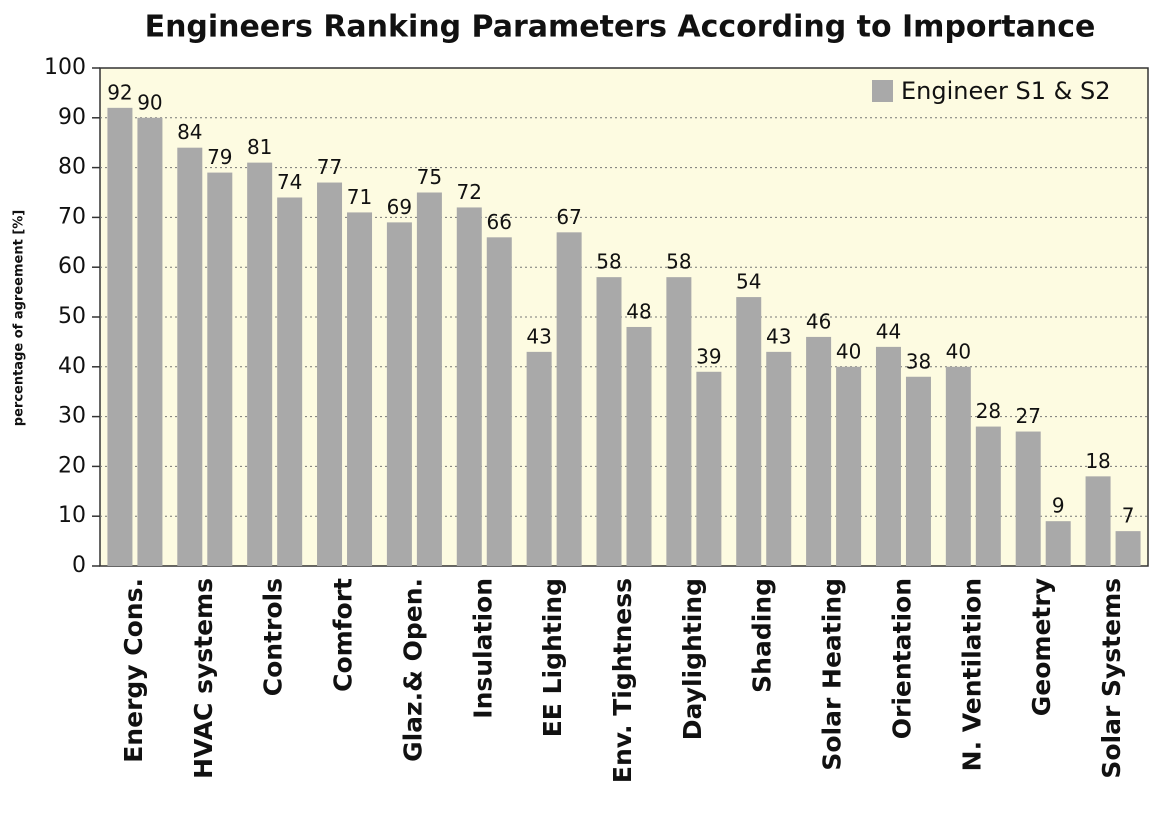 Image resolution: width=1151 pixels, height=814 pixels. What do you see at coordinates (918, 361) in the screenshot?
I see `data-label: 38` at bounding box center [918, 361].